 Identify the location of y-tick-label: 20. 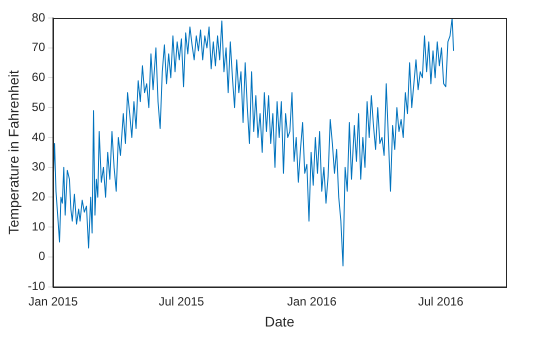
(39, 197).